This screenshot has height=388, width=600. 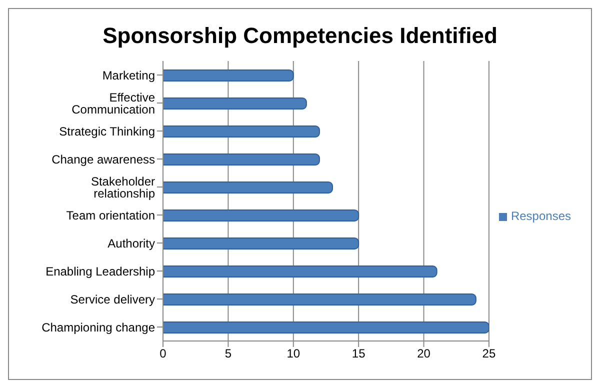 I want to click on legend-label: Responses, so click(x=540, y=216).